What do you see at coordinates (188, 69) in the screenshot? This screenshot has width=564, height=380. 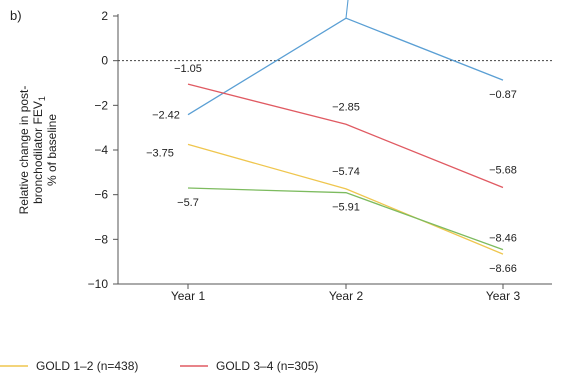 I see `data-label: −1.05` at bounding box center [188, 69].